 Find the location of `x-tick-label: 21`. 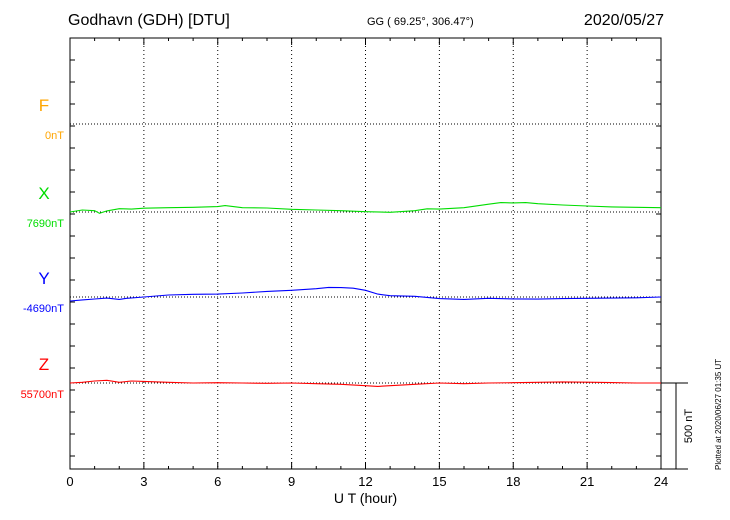

x-tick-label: 21 is located at coordinates (587, 481).